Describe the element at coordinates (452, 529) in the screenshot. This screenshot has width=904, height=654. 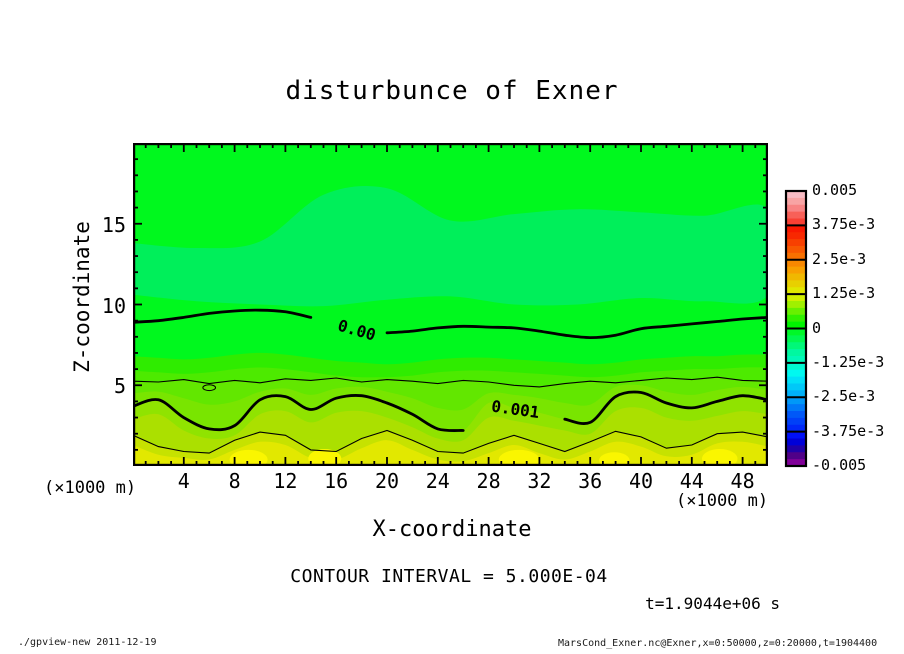
I see `x-axis-label: X-coordinate` at that location.